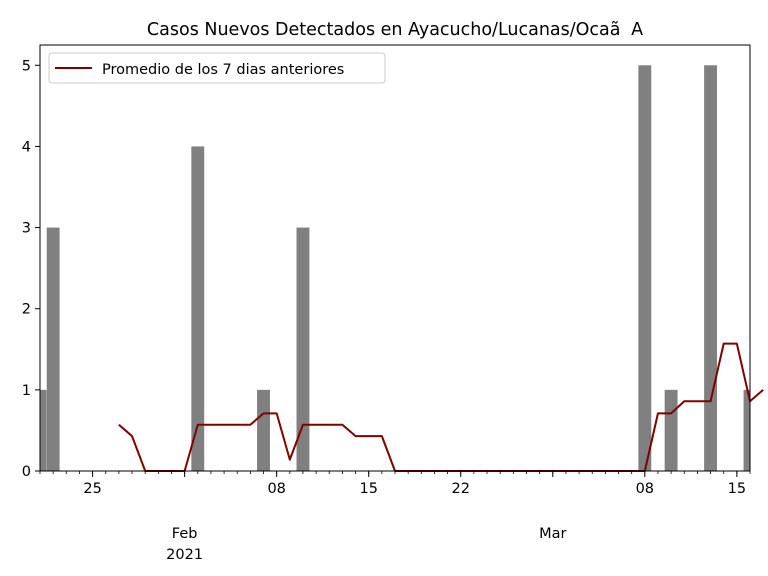 The height and width of the screenshot is (576, 768). Describe the element at coordinates (185, 534) in the screenshot. I see `x-month-label-0: Feb` at that location.